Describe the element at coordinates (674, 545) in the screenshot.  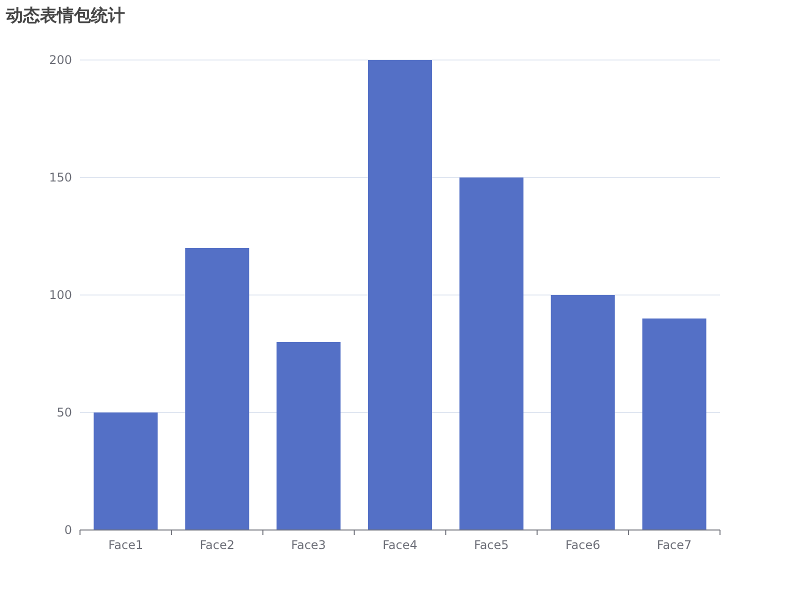
I see `x-tick-label: Face7` at that location.